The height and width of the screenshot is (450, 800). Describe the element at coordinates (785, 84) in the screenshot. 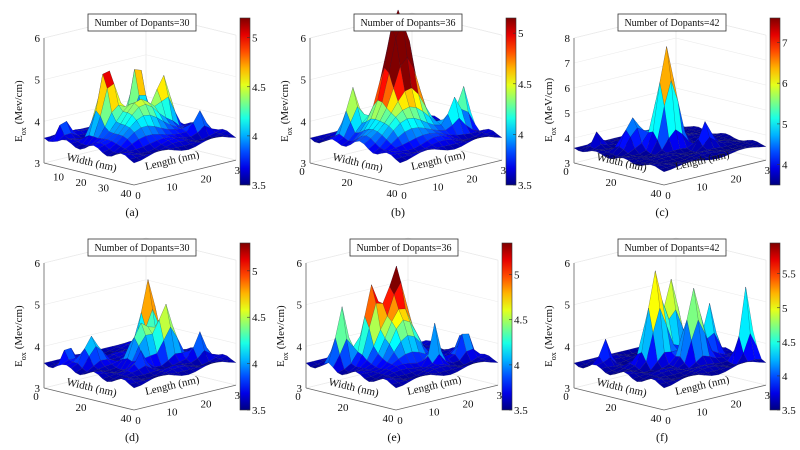

I see `colorbar-tick-label: 6` at that location.